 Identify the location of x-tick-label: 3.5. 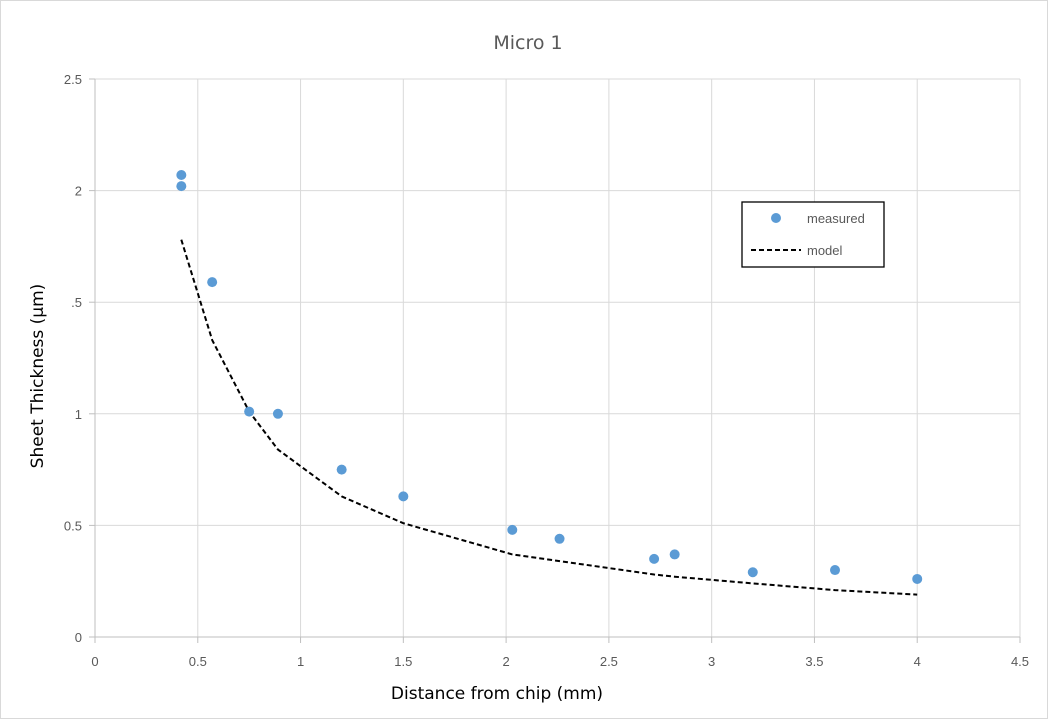
(814, 661).